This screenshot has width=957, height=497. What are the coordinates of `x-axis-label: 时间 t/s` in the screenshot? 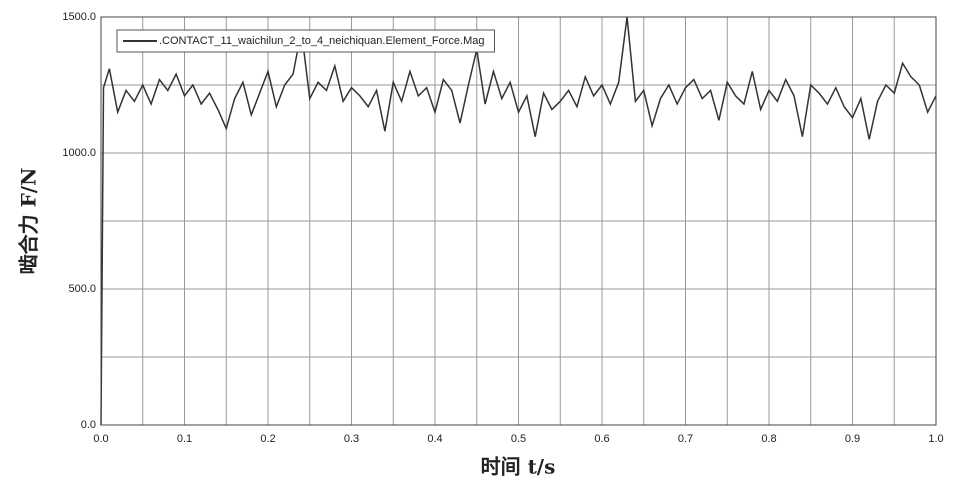 It's located at (518, 467).